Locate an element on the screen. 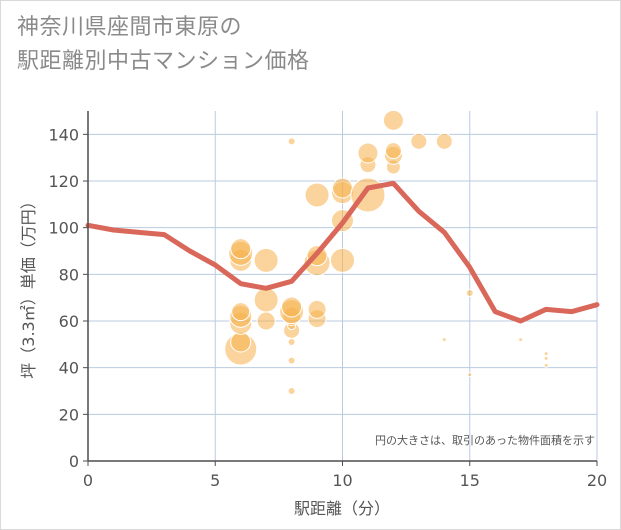 This screenshot has height=530, width=621. x-tick-label: 20 is located at coordinates (597, 480).